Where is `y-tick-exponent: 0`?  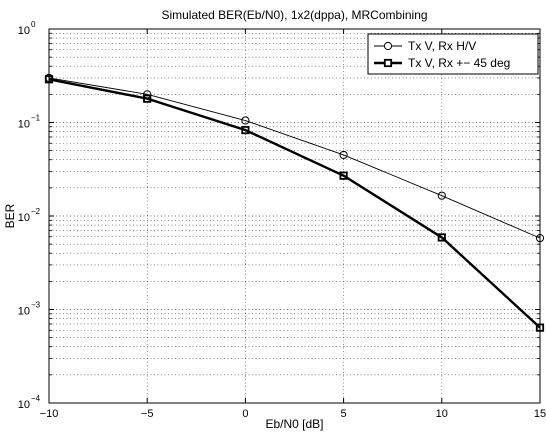 y-tick-exponent: 0 is located at coordinates (33, 24).